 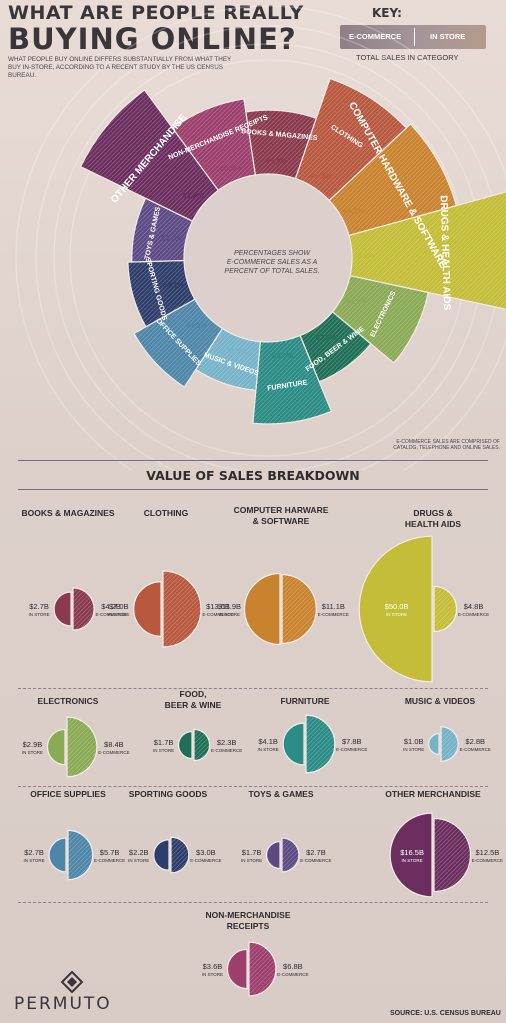 What do you see at coordinates (185, 745) in the screenshot?
I see `instore-half-food-beer-wine` at bounding box center [185, 745].